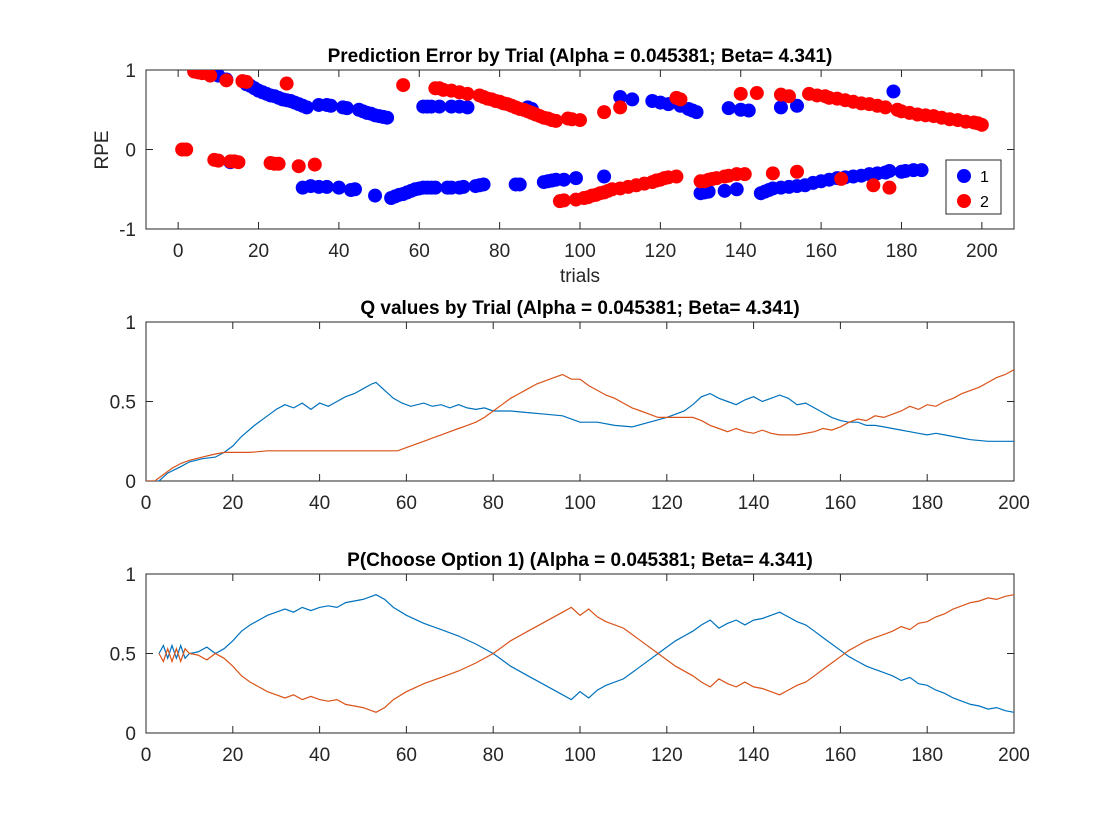  Describe the element at coordinates (123, 403) in the screenshot. I see `q-values-y-tick-label: 0.5` at that location.